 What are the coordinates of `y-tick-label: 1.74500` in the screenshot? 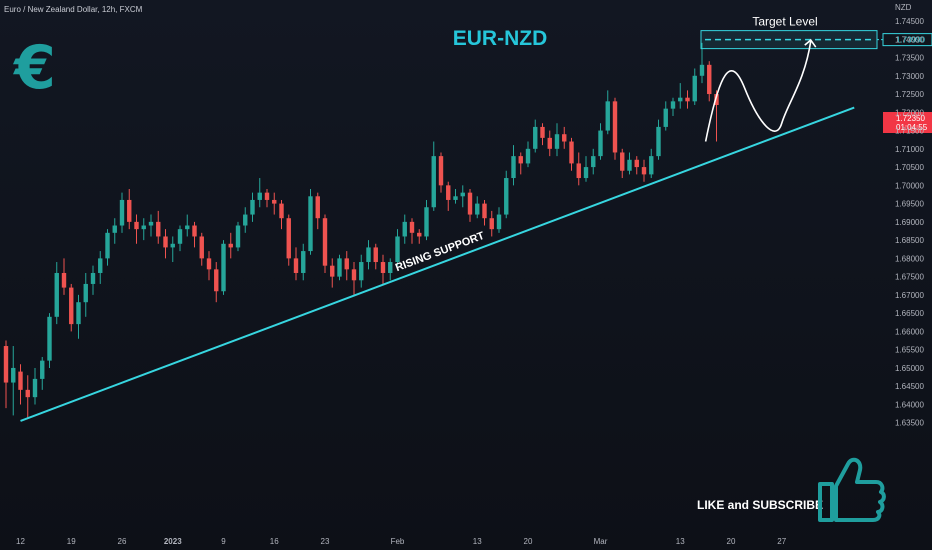 It's located at (909, 21).